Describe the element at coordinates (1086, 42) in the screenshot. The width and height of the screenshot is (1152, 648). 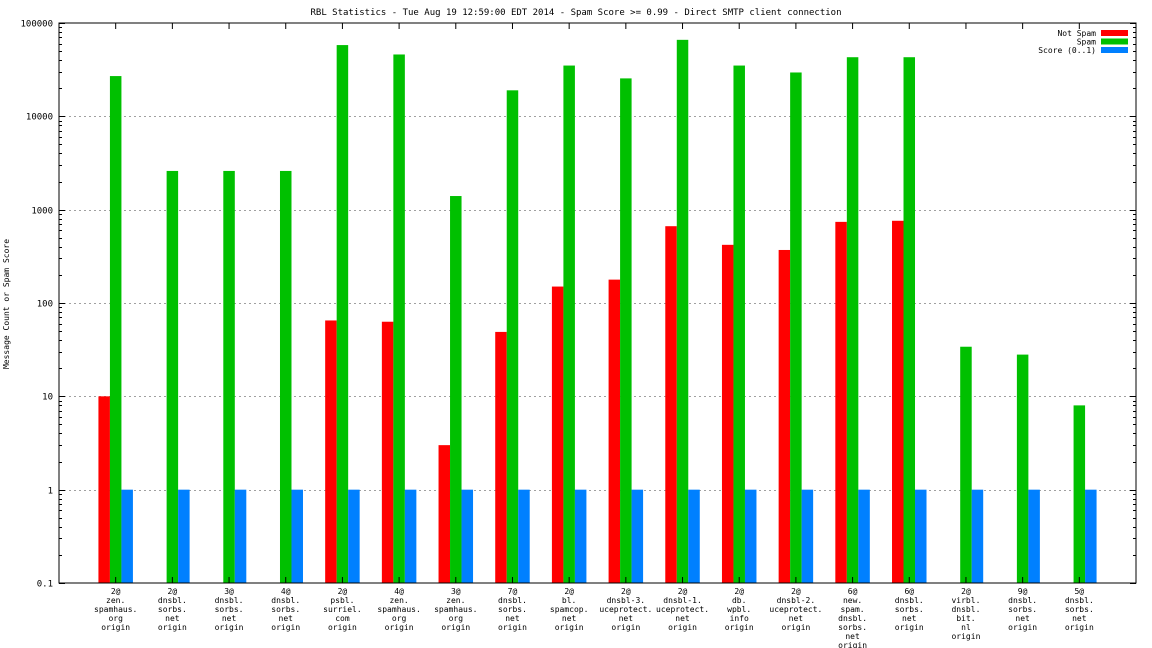
I see `legend-label: Spam` at that location.